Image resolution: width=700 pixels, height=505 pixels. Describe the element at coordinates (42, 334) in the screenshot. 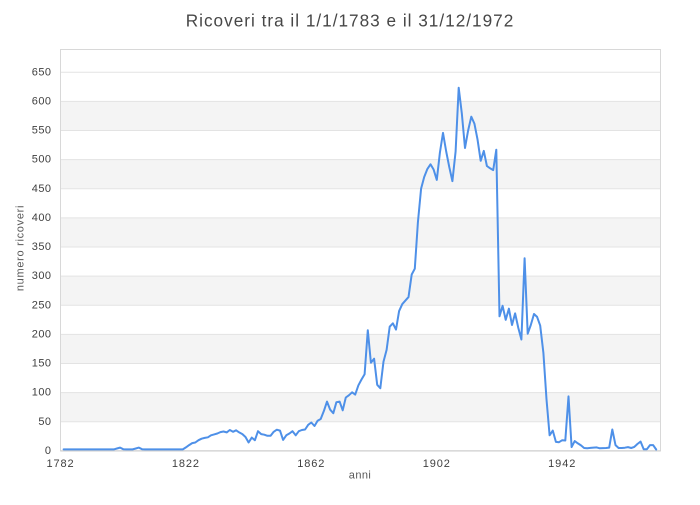

I see `svg-text: 200` at that location.